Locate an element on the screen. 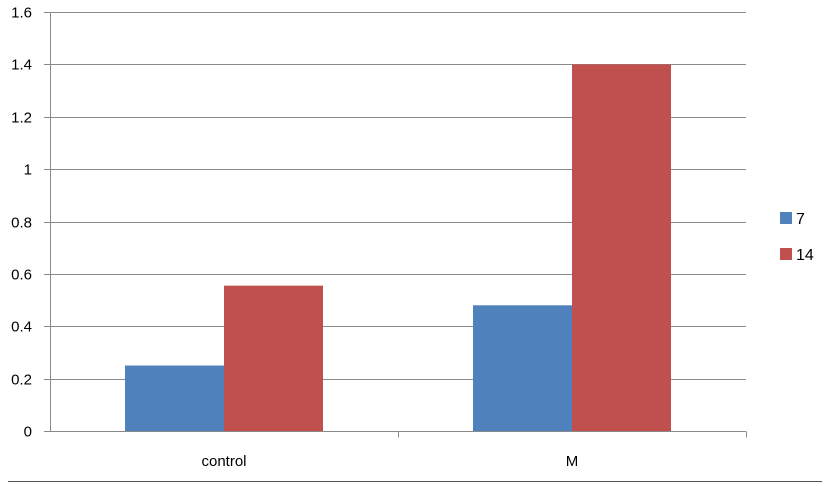  y-tick-label: 1.2 is located at coordinates (21, 118).